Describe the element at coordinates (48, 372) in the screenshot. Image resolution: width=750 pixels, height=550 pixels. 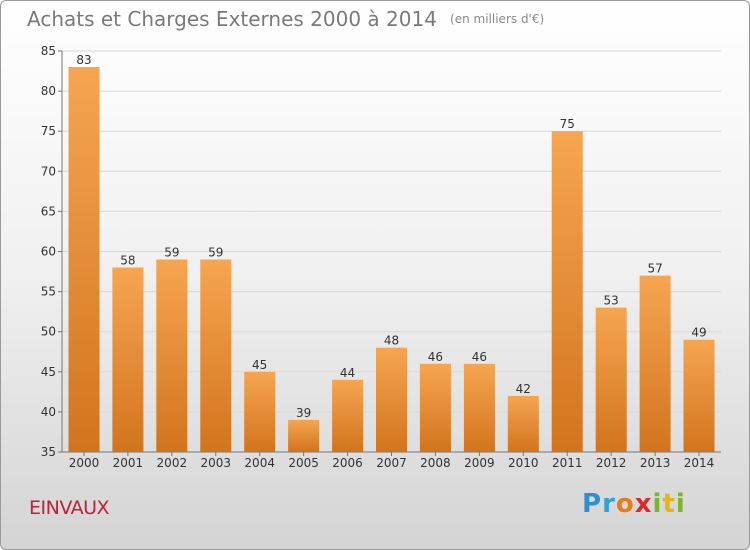
I see `y-tick-label: 45` at that location.